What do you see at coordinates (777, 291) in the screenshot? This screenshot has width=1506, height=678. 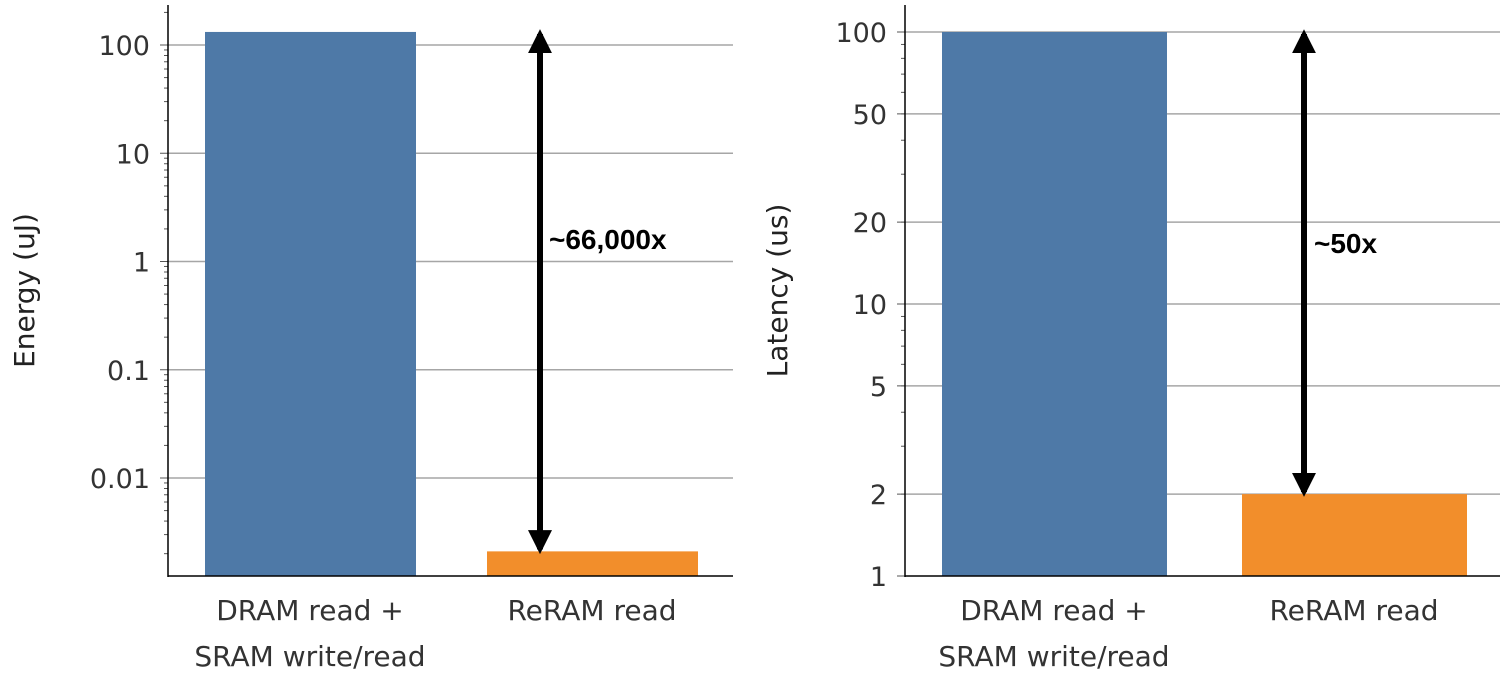 I see `y-axis-title: Latency (us)` at bounding box center [777, 291].